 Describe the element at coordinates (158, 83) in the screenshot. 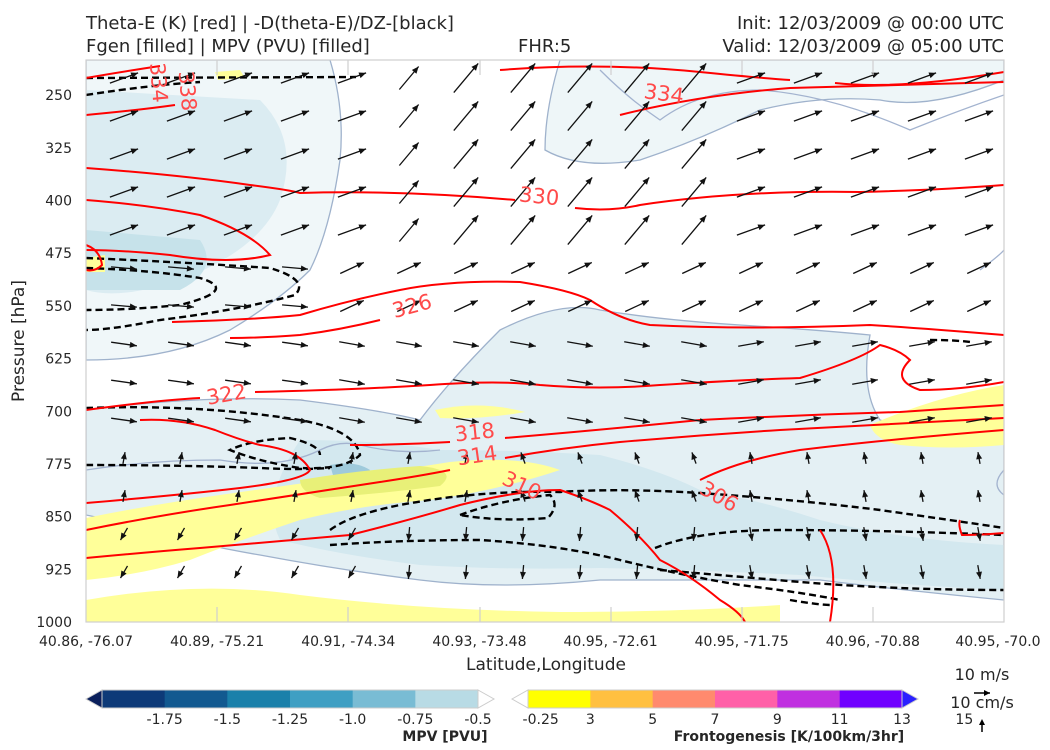

I see `theta-e-label: 334` at that location.